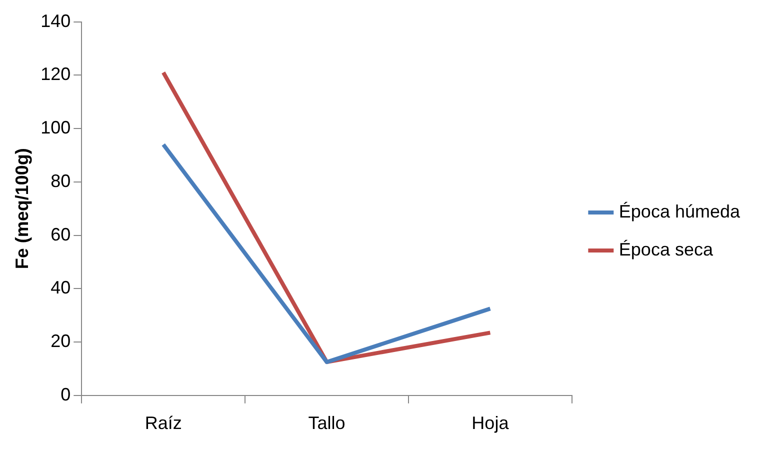 The width and height of the screenshot is (768, 453). I want to click on y-tick-label: 100, so click(55, 128).